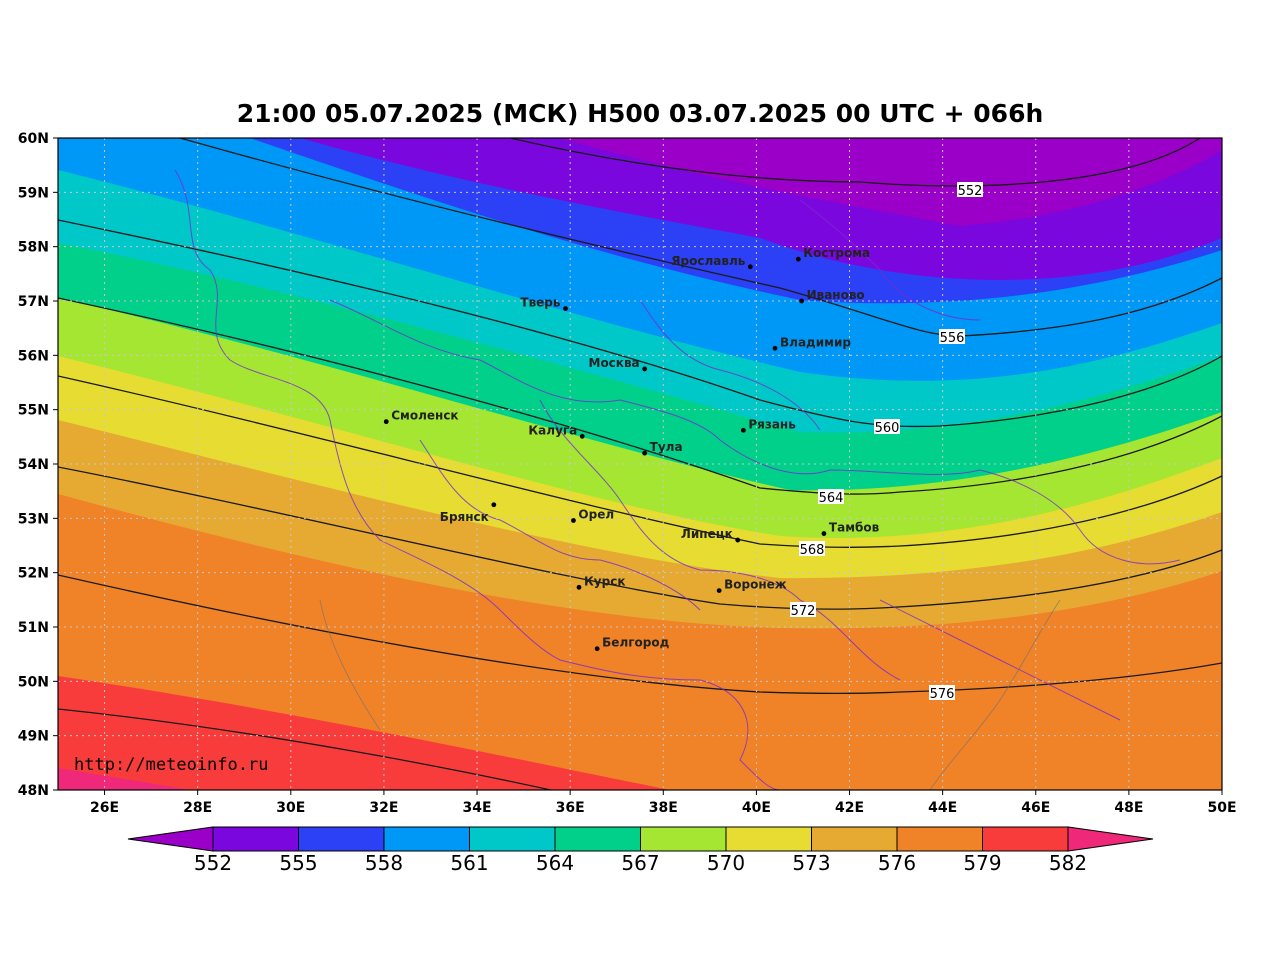 Image resolution: width=1281 pixels, height=963 pixels. I want to click on colorbar: 552 555 558 561 564 567 570 573 576 579 582, so click(640, 850).